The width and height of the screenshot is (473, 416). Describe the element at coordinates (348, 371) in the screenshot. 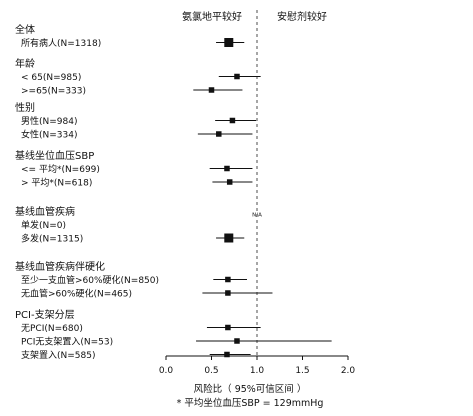

I see `x-tick-label: 2.0` at that location.